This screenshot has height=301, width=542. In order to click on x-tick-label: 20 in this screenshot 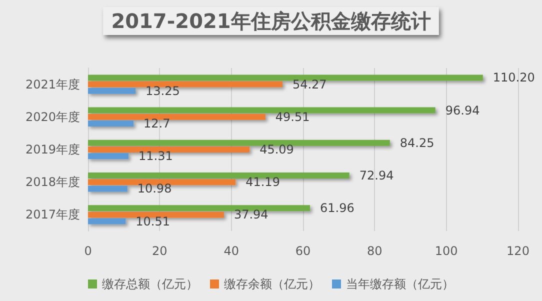, I will do `click(160, 251)`.